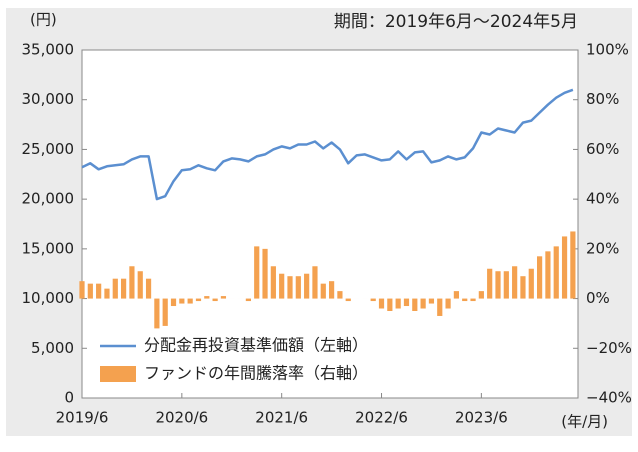 This screenshot has height=452, width=638. What do you see at coordinates (598, 298) in the screenshot?
I see `y2-tick-label: 0%` at bounding box center [598, 298].